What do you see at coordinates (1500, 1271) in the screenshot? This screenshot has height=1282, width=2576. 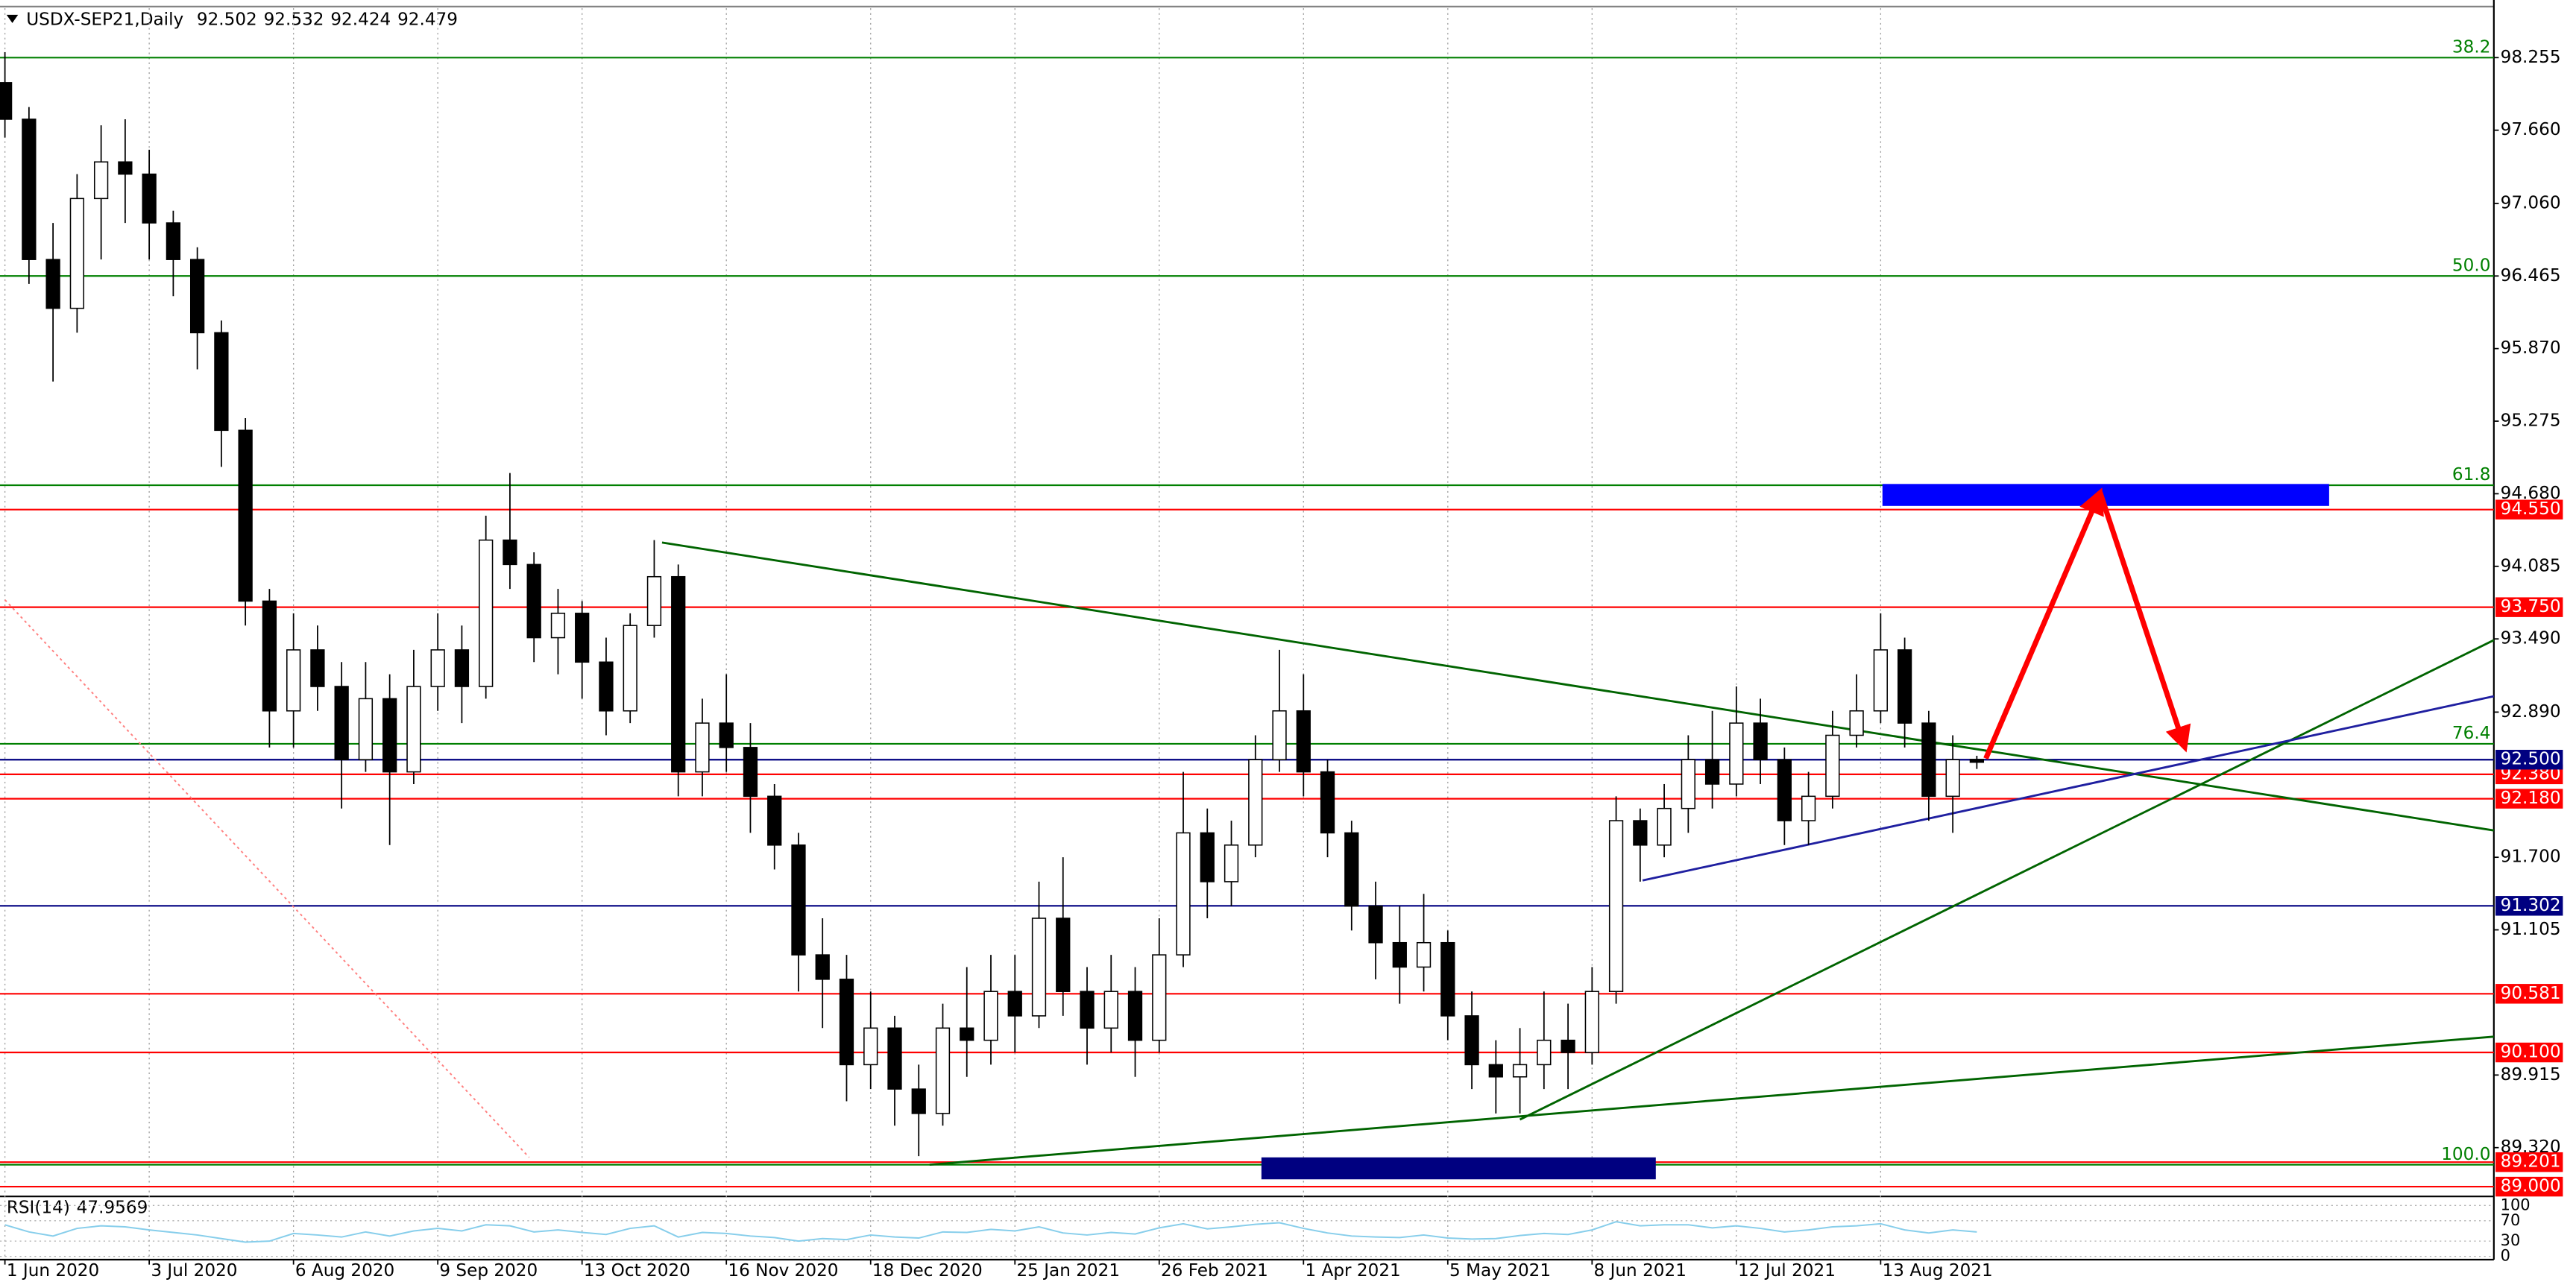 I see `x-tick-label: 5 May 2021` at bounding box center [1500, 1271].